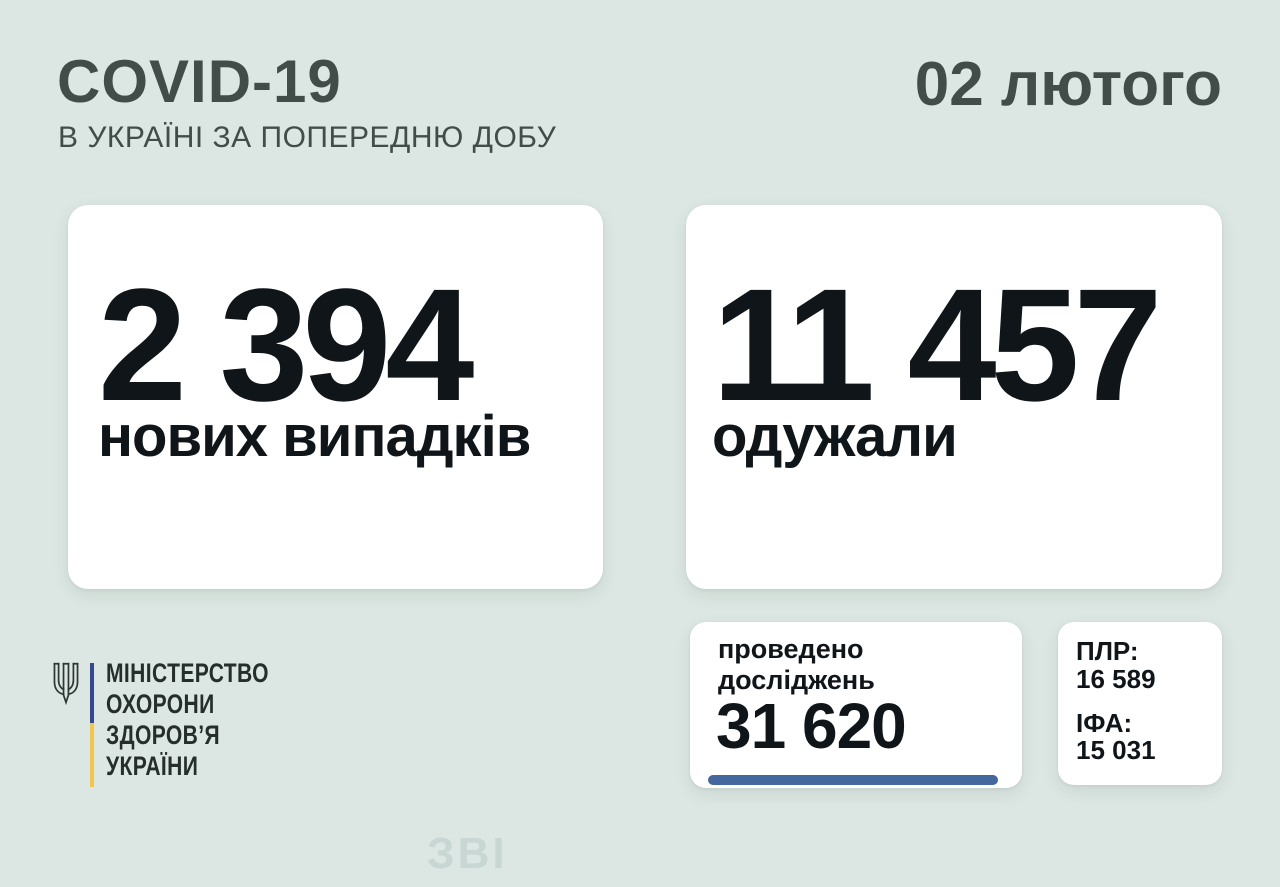 Image resolution: width=1280 pixels, height=887 pixels. Describe the element at coordinates (307, 137) in the screenshot. I see `page-subtitle: В УКРАЇНІ ЗА ПОПЕРЕДНЮ ДОБУ` at that location.